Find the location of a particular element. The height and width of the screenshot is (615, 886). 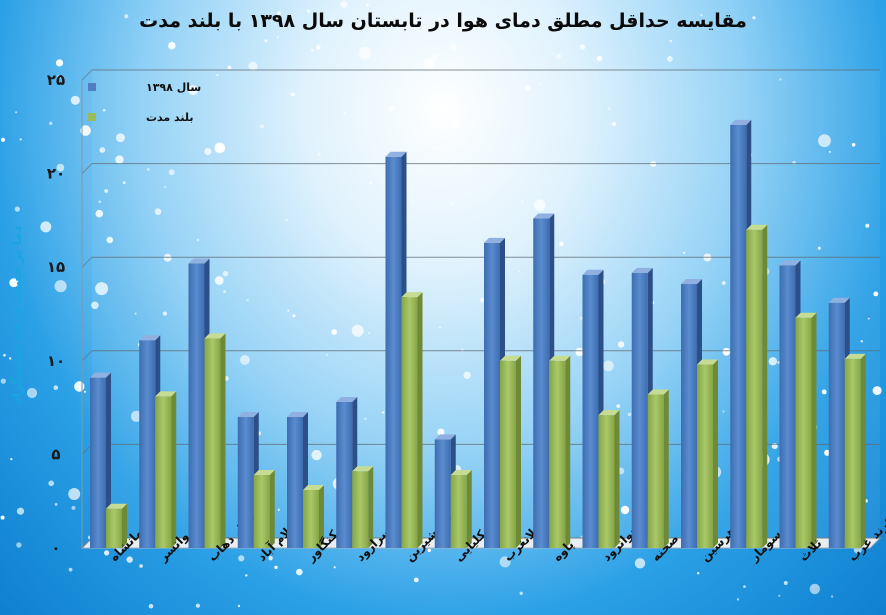

y-tick-label: ۰ is located at coordinates (55, 548).